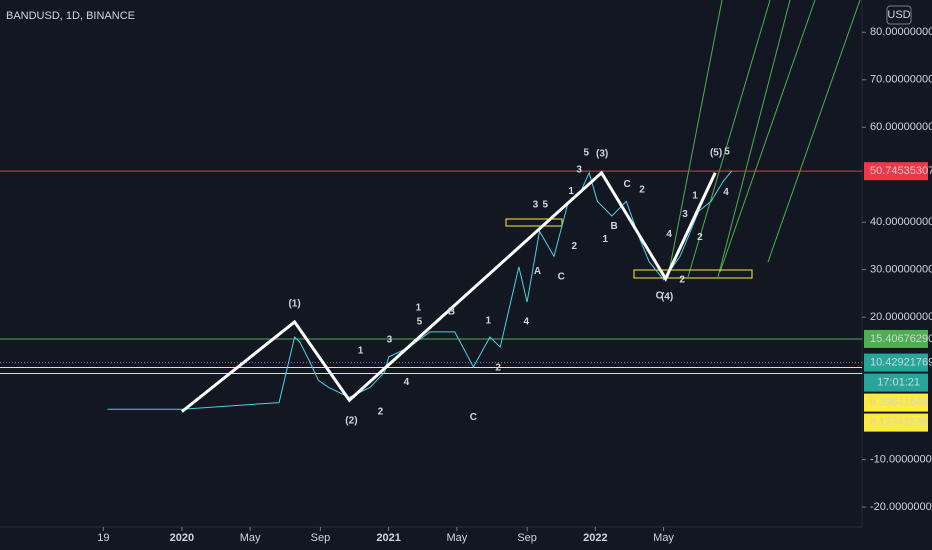  What do you see at coordinates (899, 402) in the screenshot?
I see `price-label: 9.39641648` at bounding box center [899, 402].